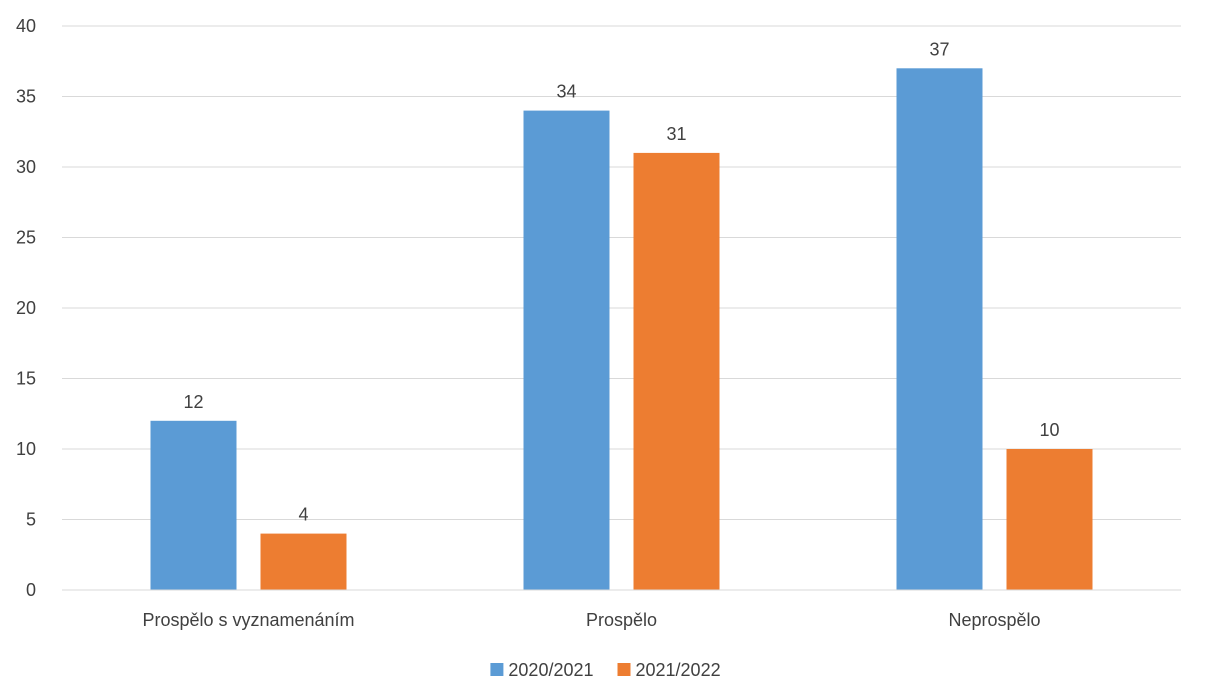 This screenshot has height=691, width=1211. Describe the element at coordinates (26, 238) in the screenshot. I see `y-tick-label: 25` at that location.